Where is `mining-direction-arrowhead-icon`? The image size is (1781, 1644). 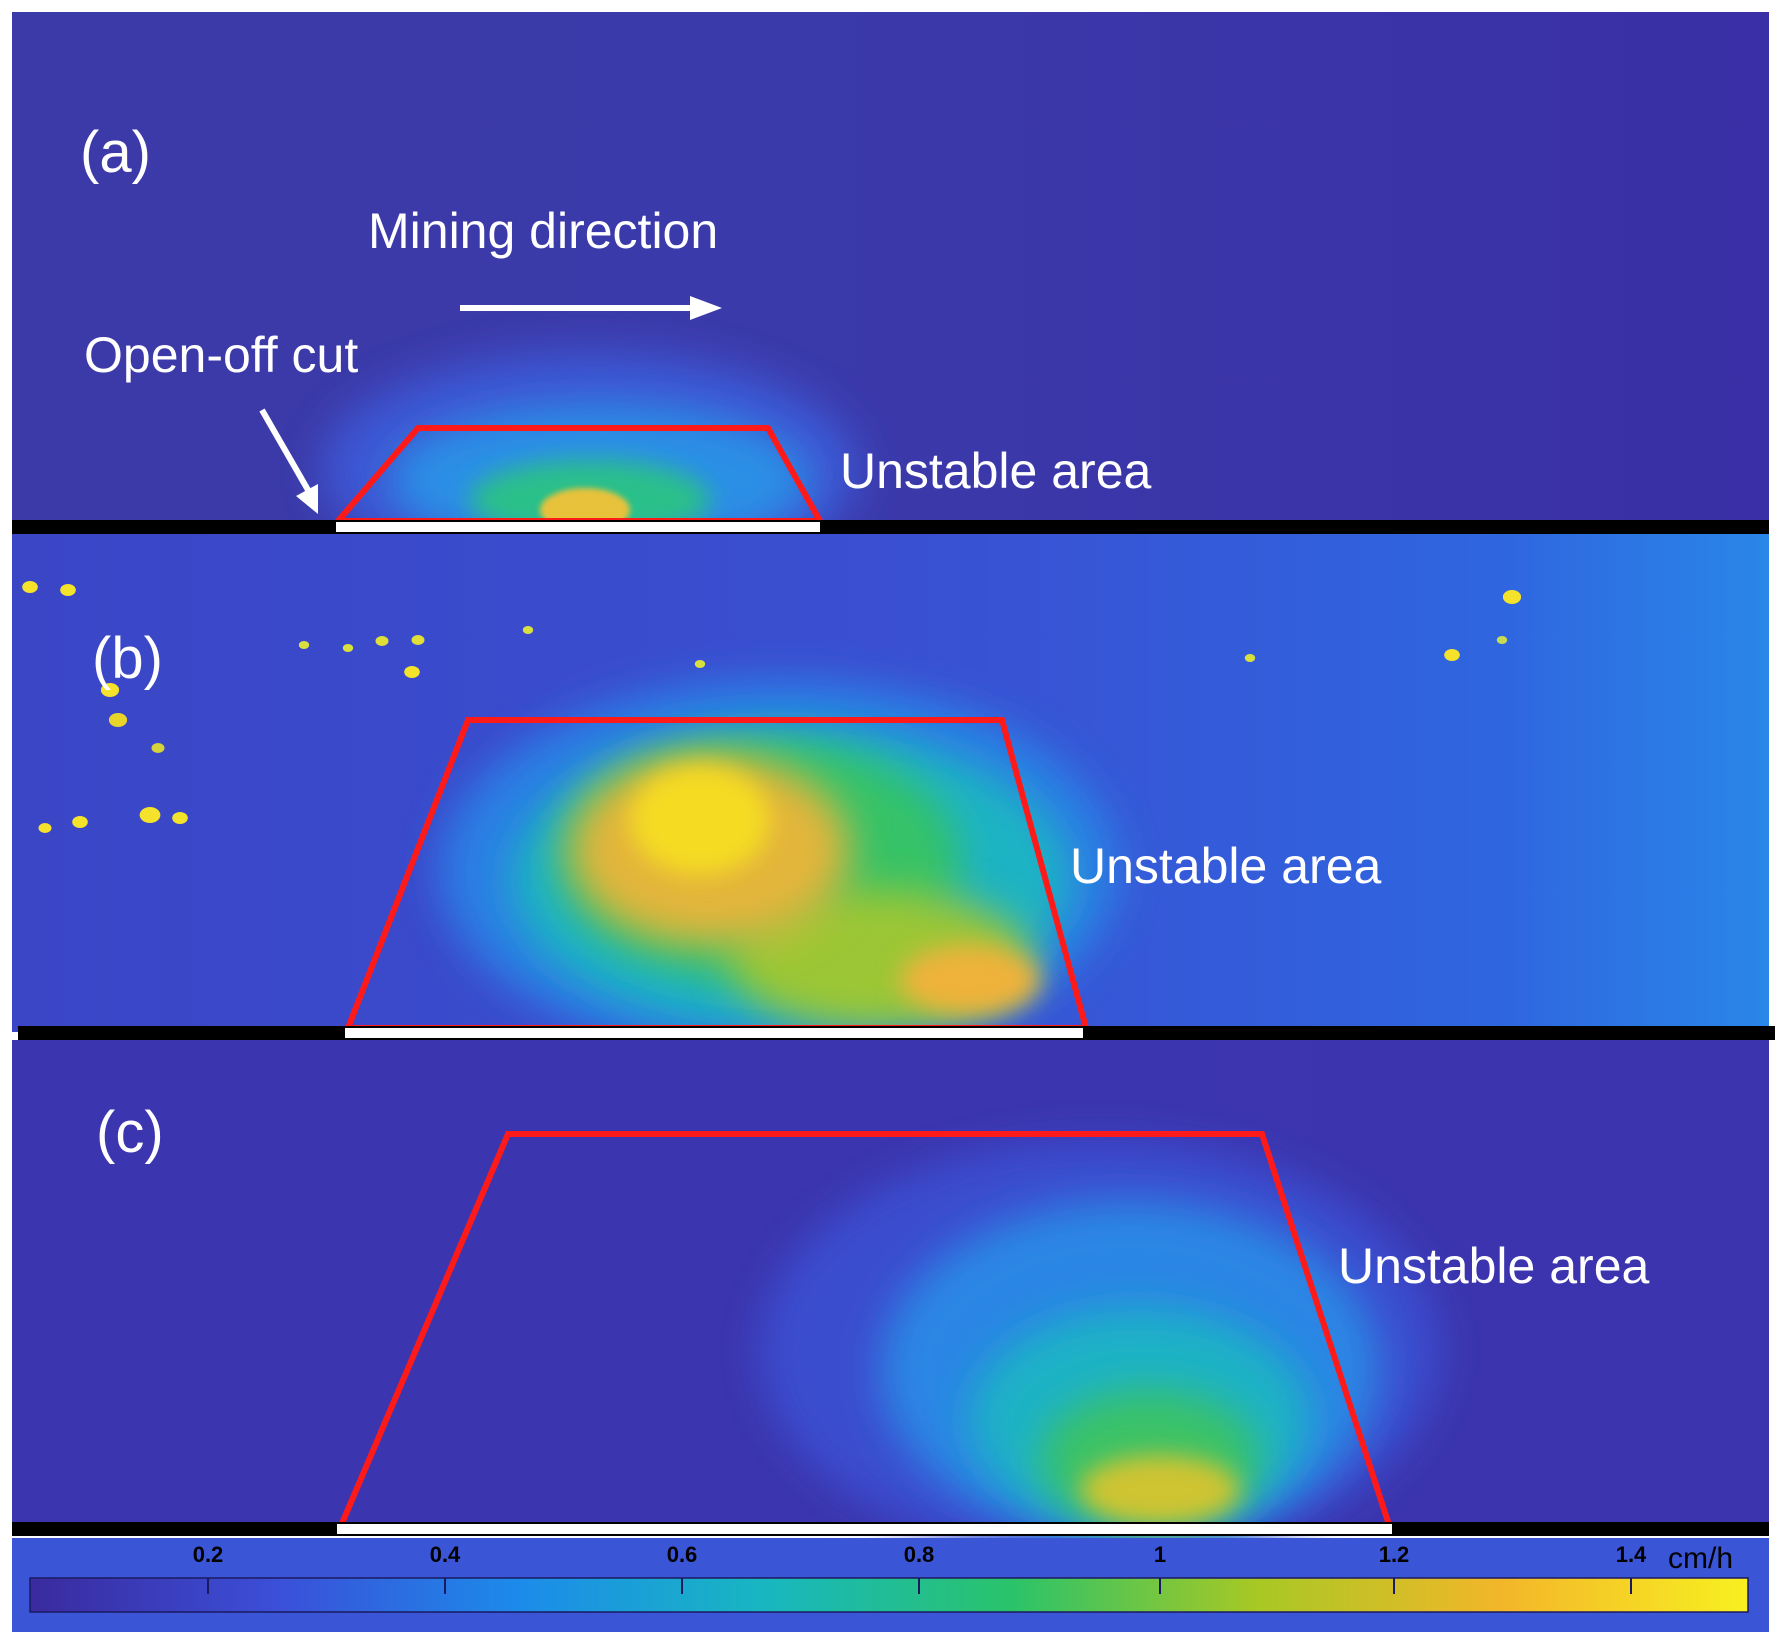
mining-direction-arrowhead-icon is located at coordinates (706, 308).